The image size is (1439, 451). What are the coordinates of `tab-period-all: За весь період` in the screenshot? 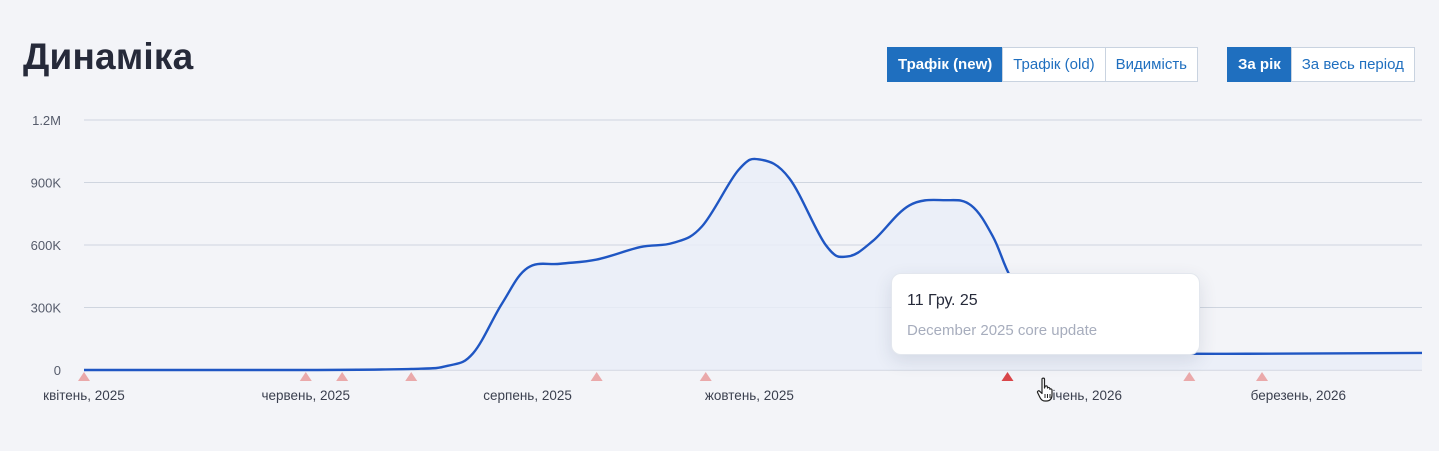 It's located at (1352, 64).